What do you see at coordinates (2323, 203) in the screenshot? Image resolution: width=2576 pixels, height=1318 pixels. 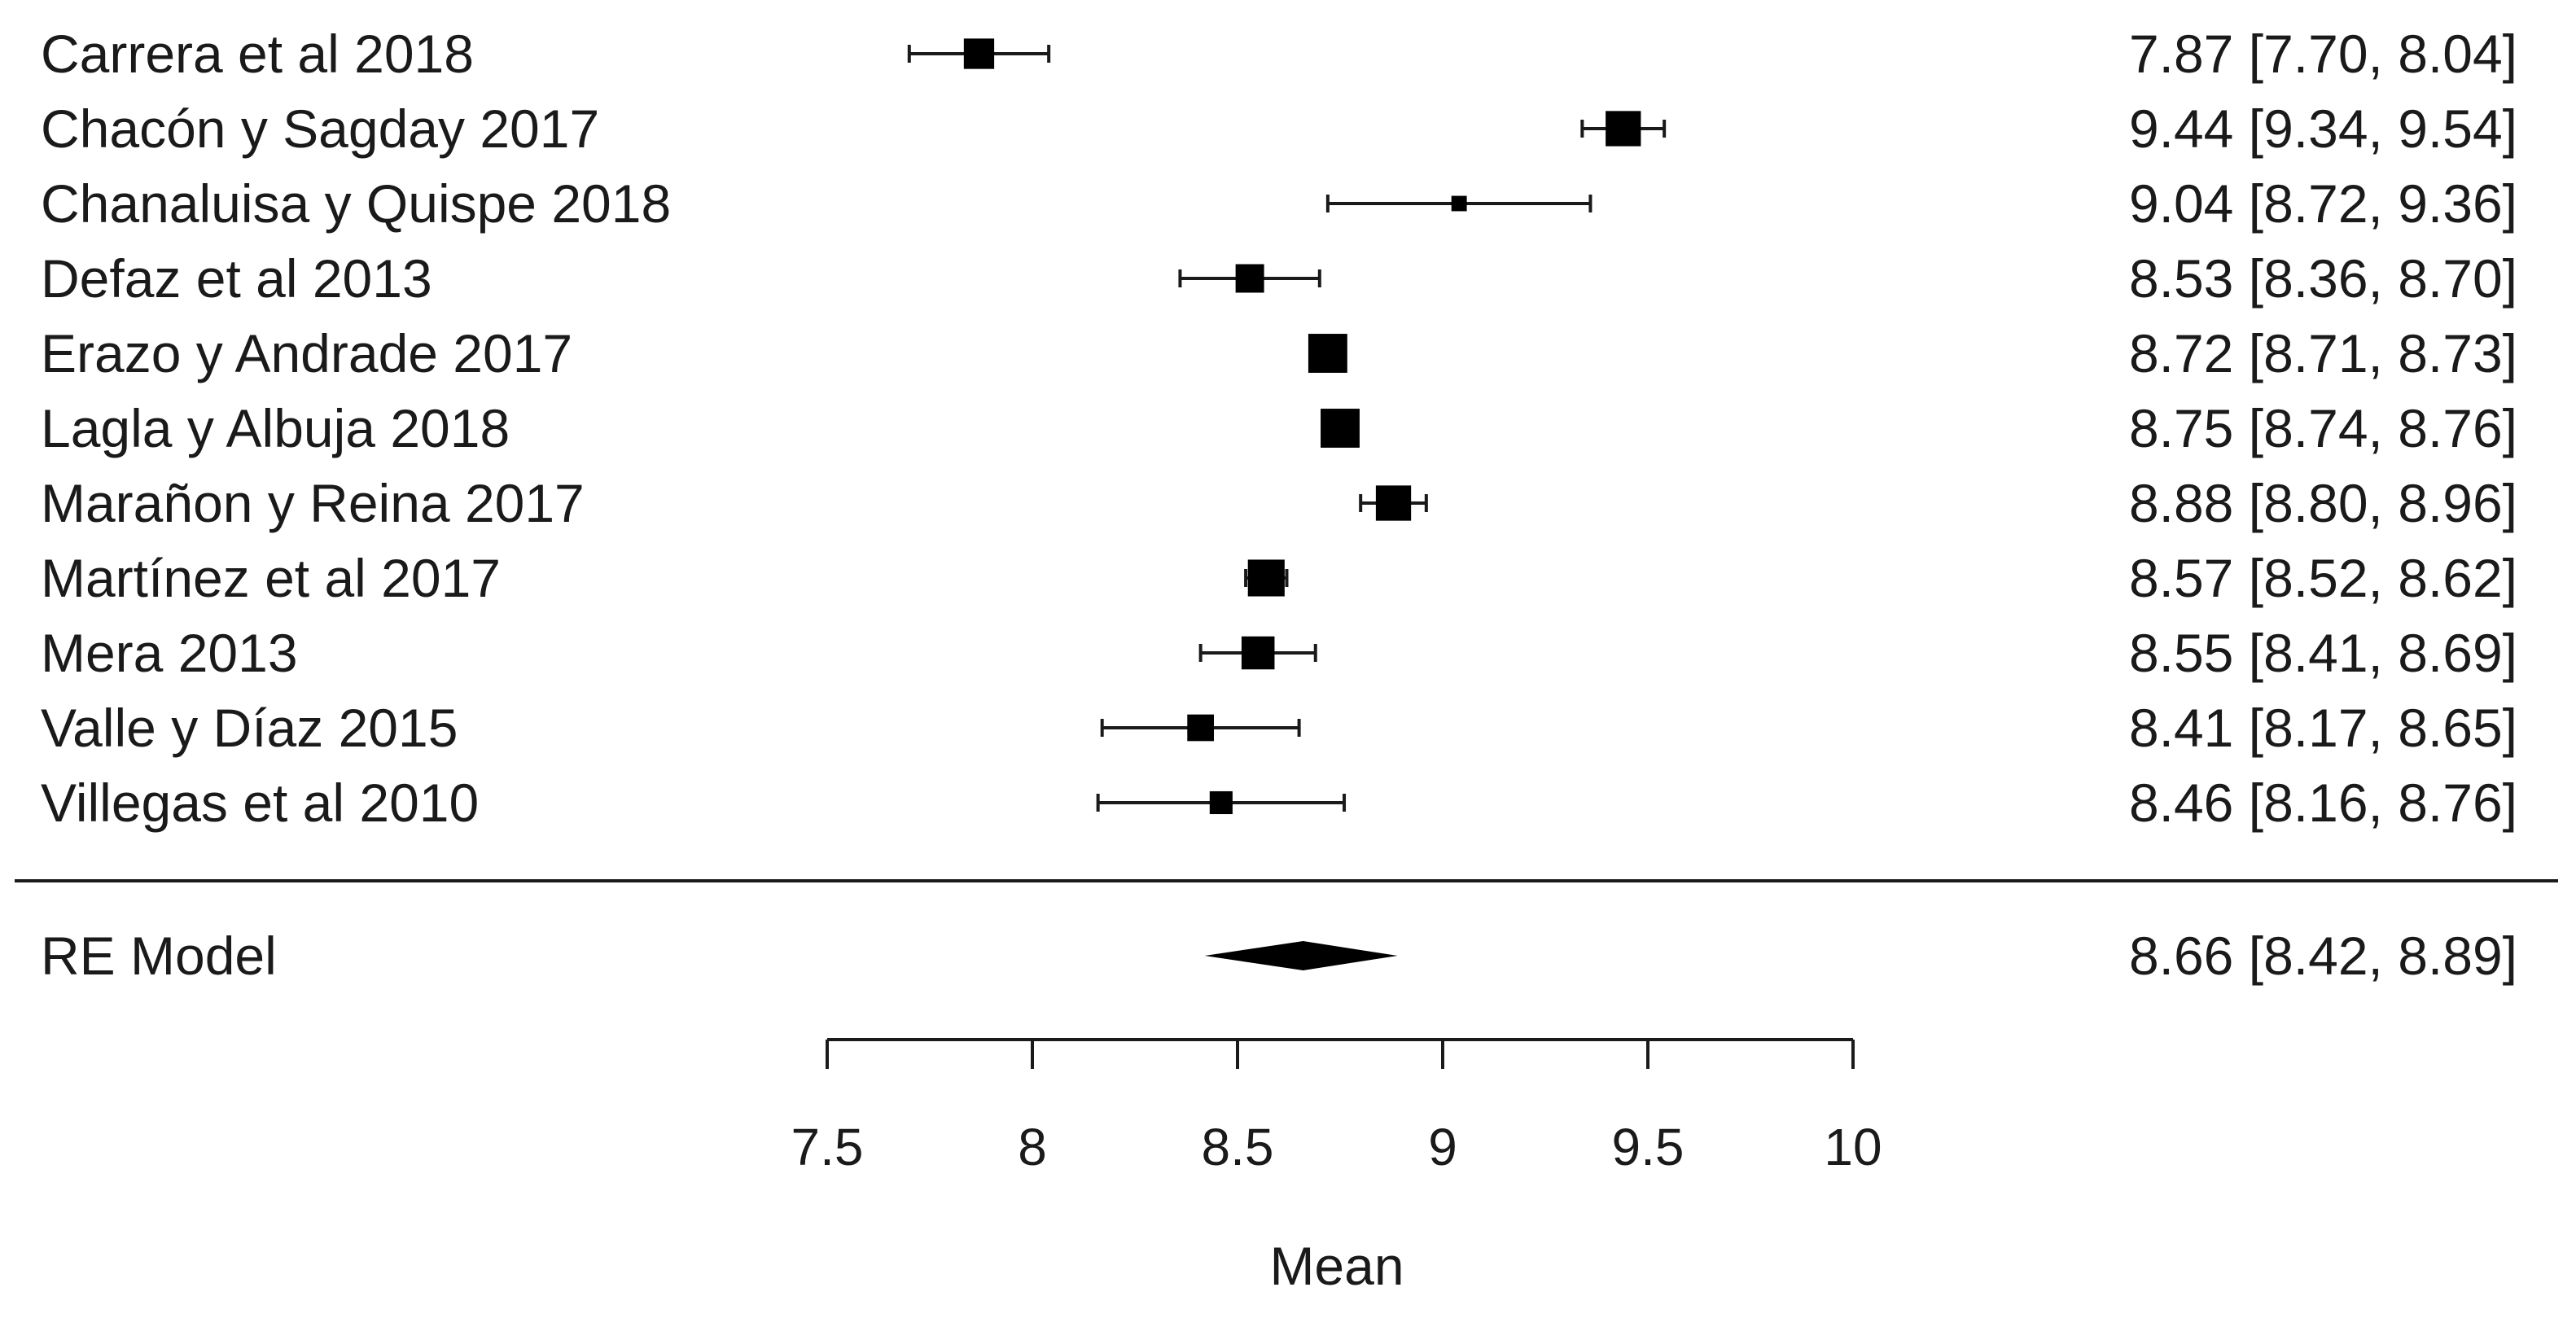 I see `study-estimate: 9.04 [8.72, 9.36]` at bounding box center [2323, 203].